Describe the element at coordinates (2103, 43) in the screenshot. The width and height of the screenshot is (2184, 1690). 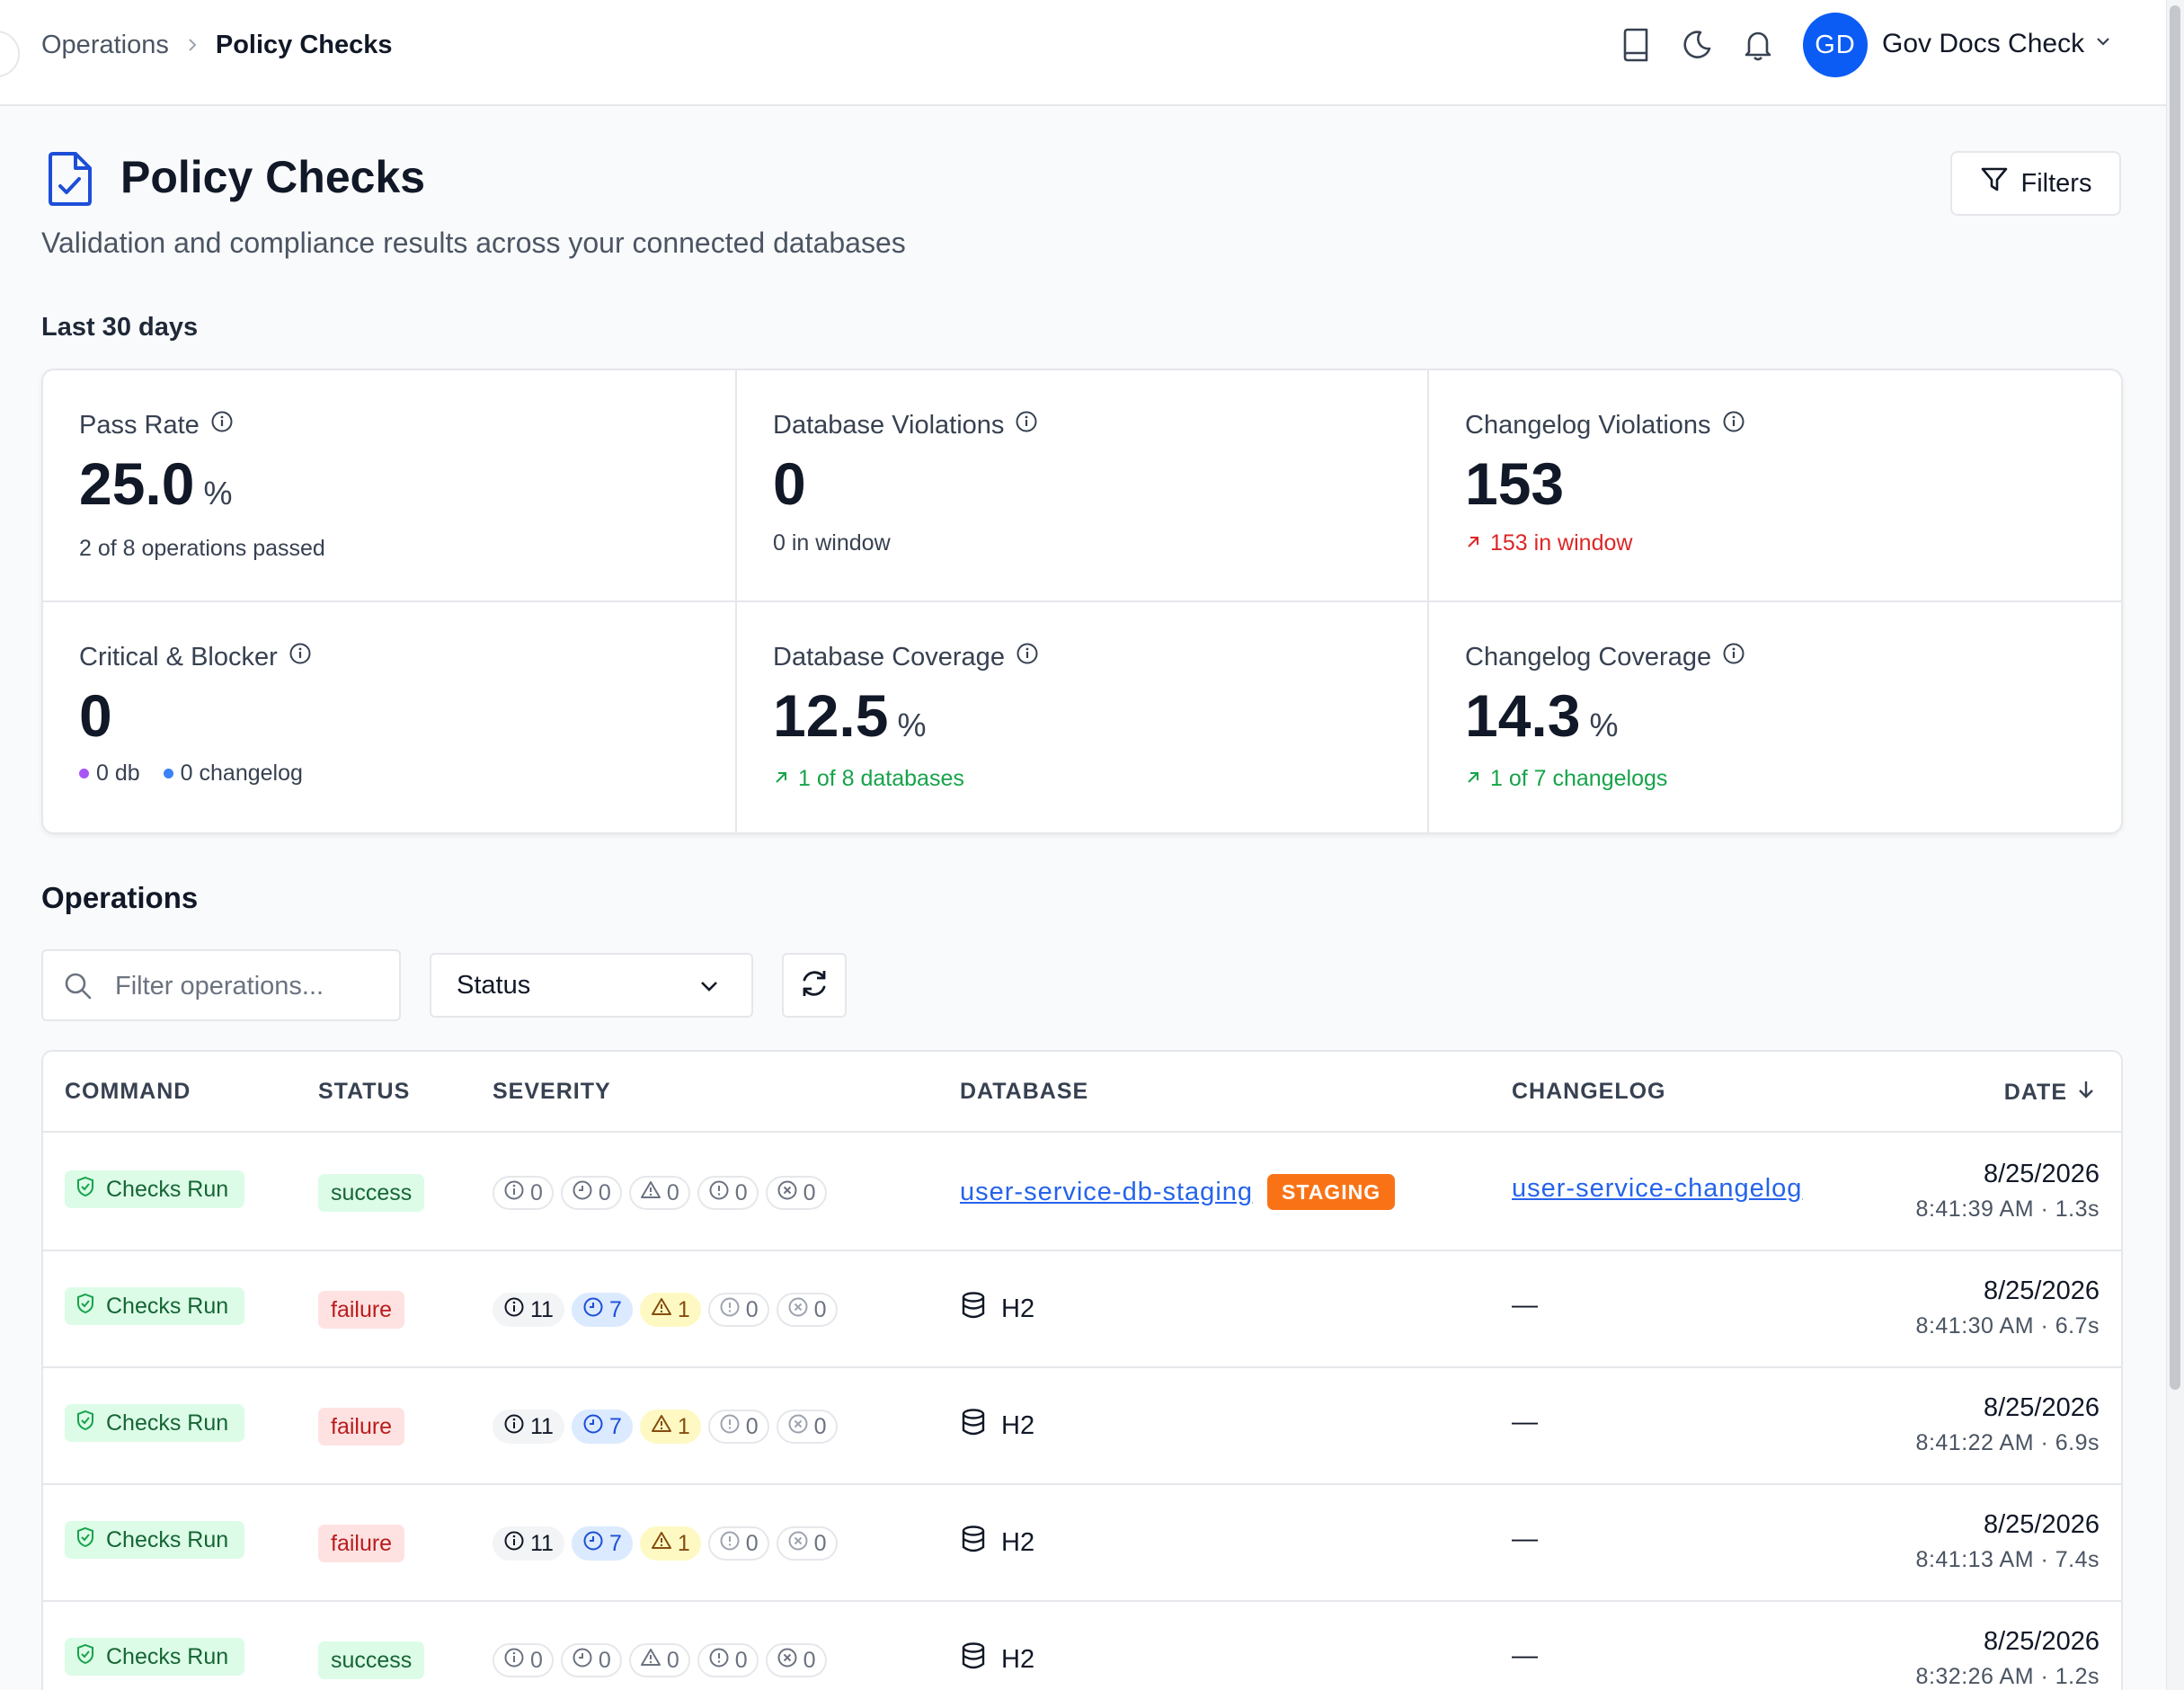
I see `chevron-down-icon` at that location.